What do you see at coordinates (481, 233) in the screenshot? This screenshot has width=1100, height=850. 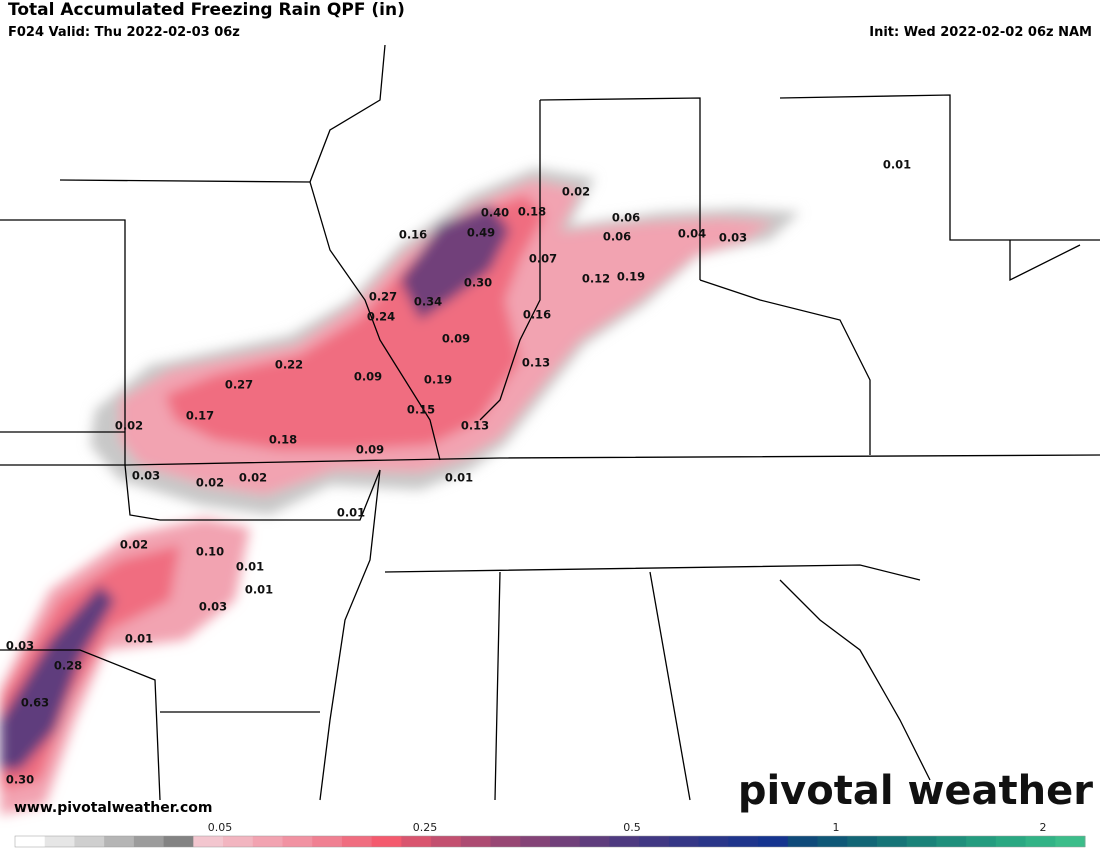 I see `point-label: 0.49` at bounding box center [481, 233].